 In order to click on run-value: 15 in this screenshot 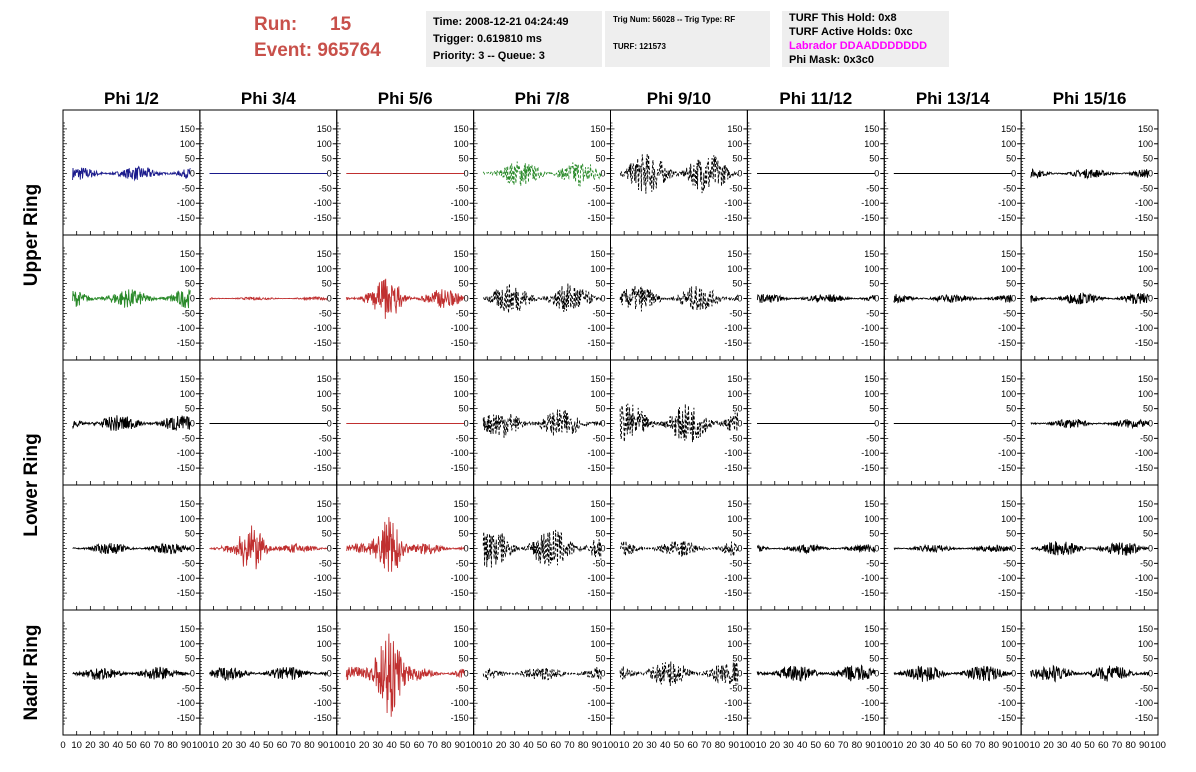, I will do `click(341, 24)`.